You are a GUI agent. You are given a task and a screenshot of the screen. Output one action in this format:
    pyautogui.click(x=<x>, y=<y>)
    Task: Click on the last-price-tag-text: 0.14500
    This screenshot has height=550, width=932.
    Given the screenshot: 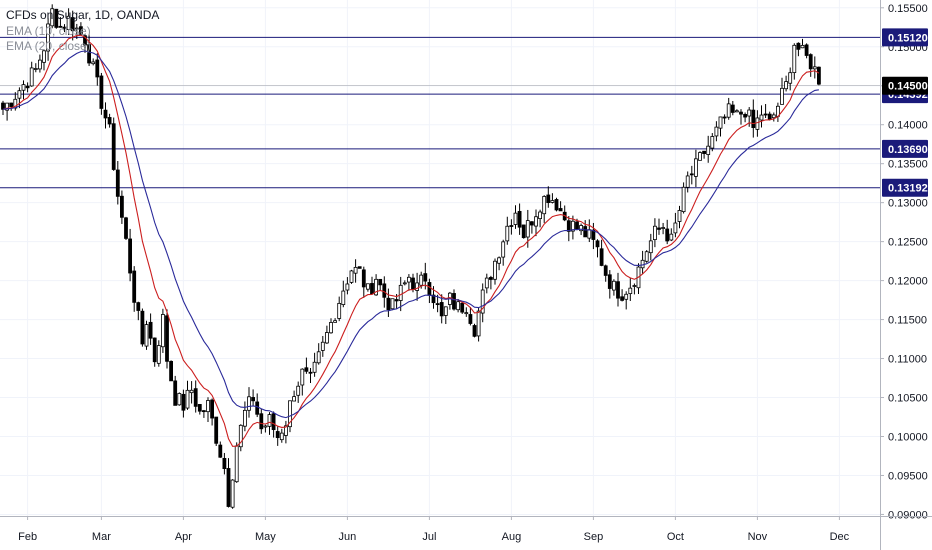 What is the action you would take?
    pyautogui.click(x=908, y=87)
    